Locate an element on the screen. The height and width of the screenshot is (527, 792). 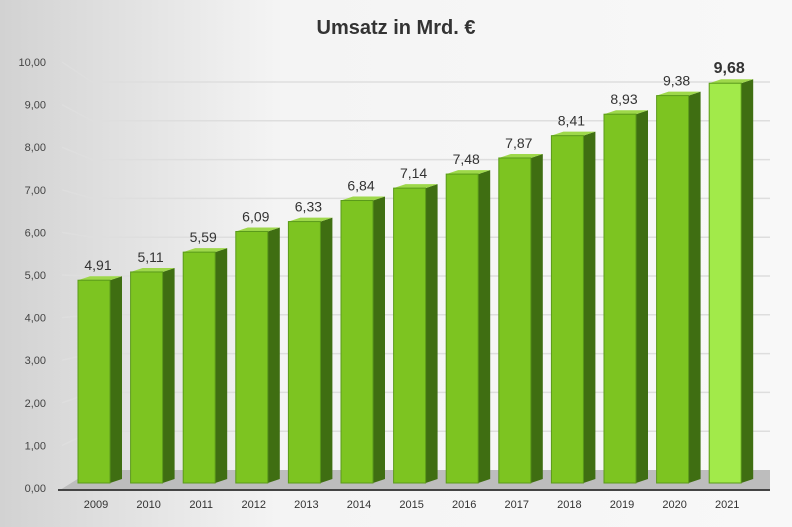
y-tick-label: 5,00 is located at coordinates (35, 276).